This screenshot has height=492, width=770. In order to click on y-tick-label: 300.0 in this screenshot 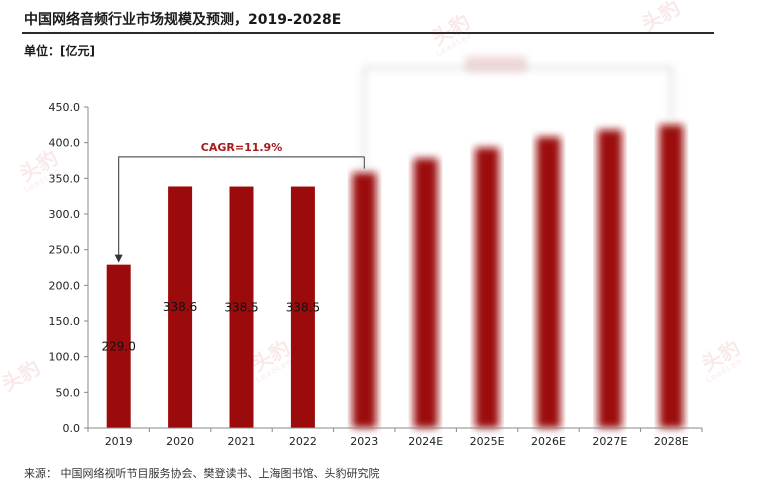, I will do `click(65, 214)`.